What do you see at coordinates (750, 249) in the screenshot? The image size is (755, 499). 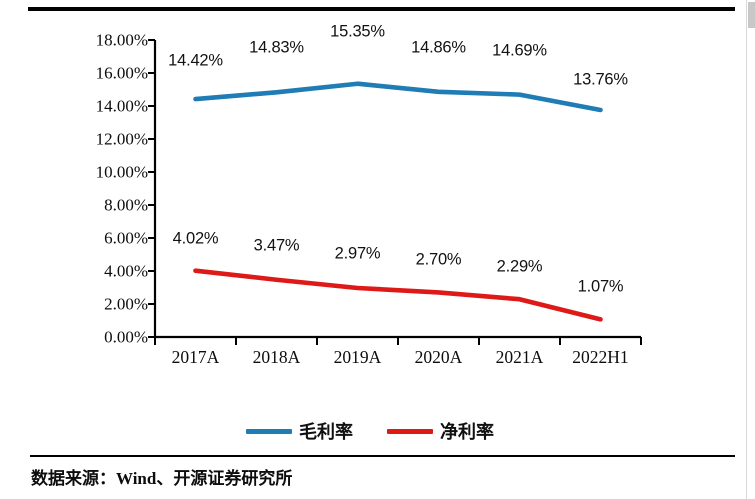 I see `vertical-scrollbar` at bounding box center [750, 249].